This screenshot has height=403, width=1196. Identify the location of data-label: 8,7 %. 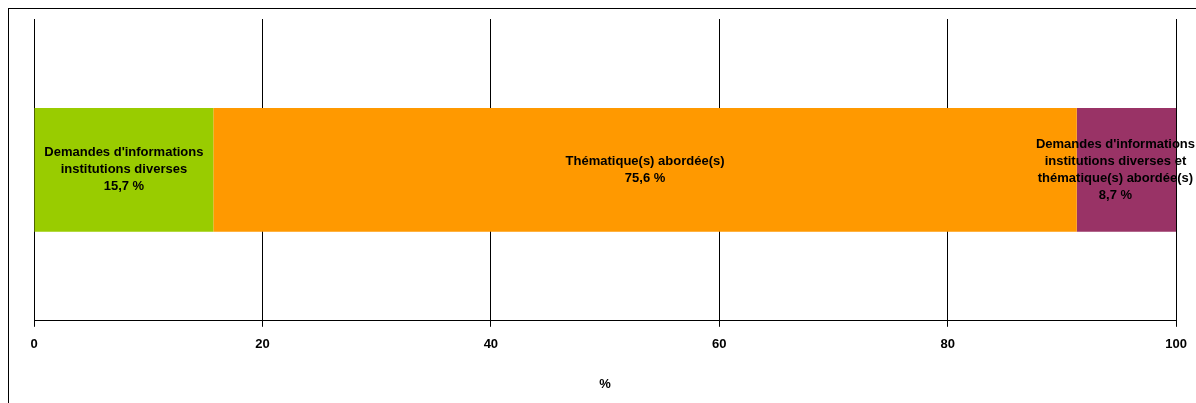
(1115, 194).